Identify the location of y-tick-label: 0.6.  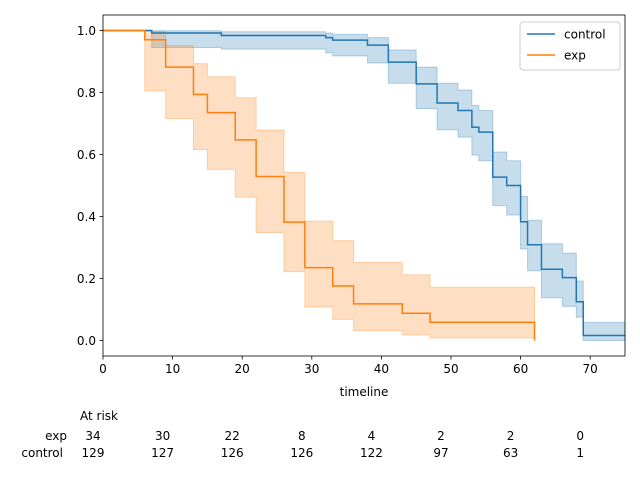
(86, 155).